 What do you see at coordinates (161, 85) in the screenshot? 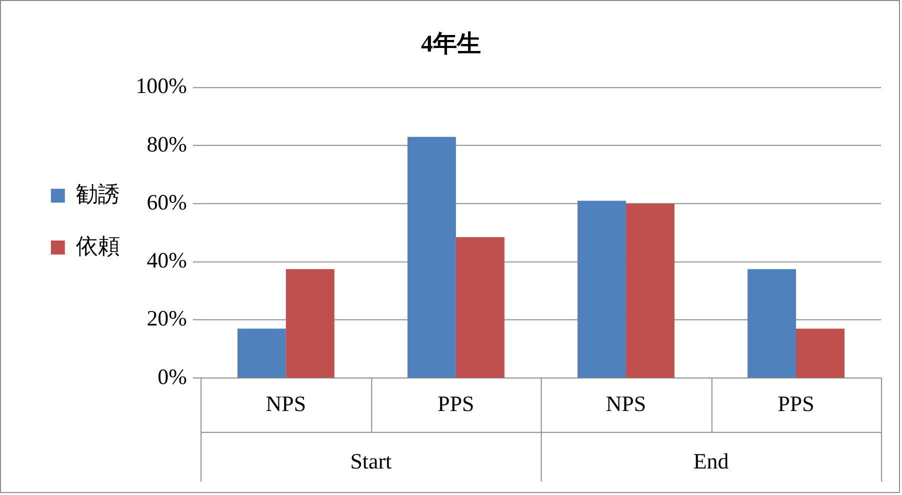
I see `y-tick-label: 100%` at bounding box center [161, 85].